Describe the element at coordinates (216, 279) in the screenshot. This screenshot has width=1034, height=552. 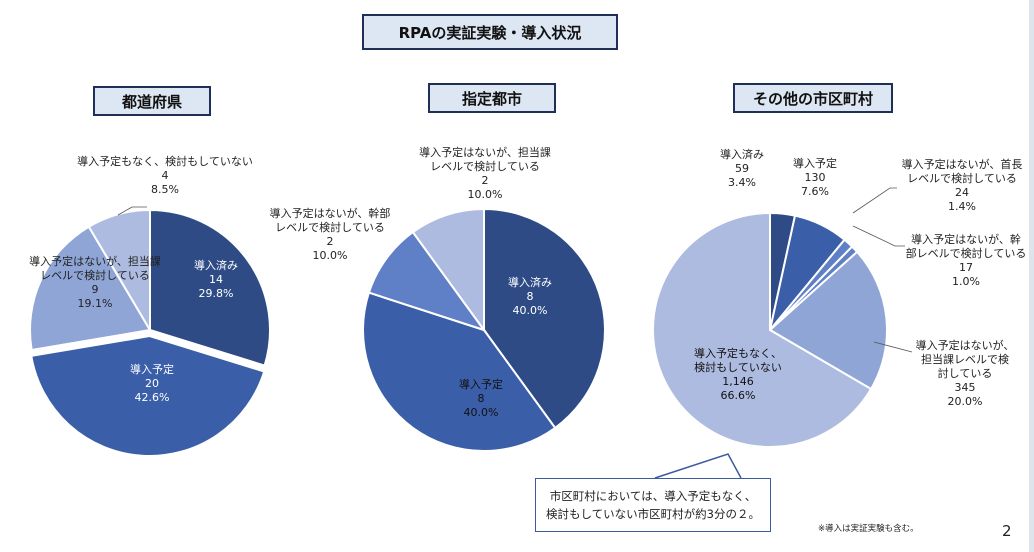
I see `pie-1-label-1: 導入済み 14 29.8%` at that location.